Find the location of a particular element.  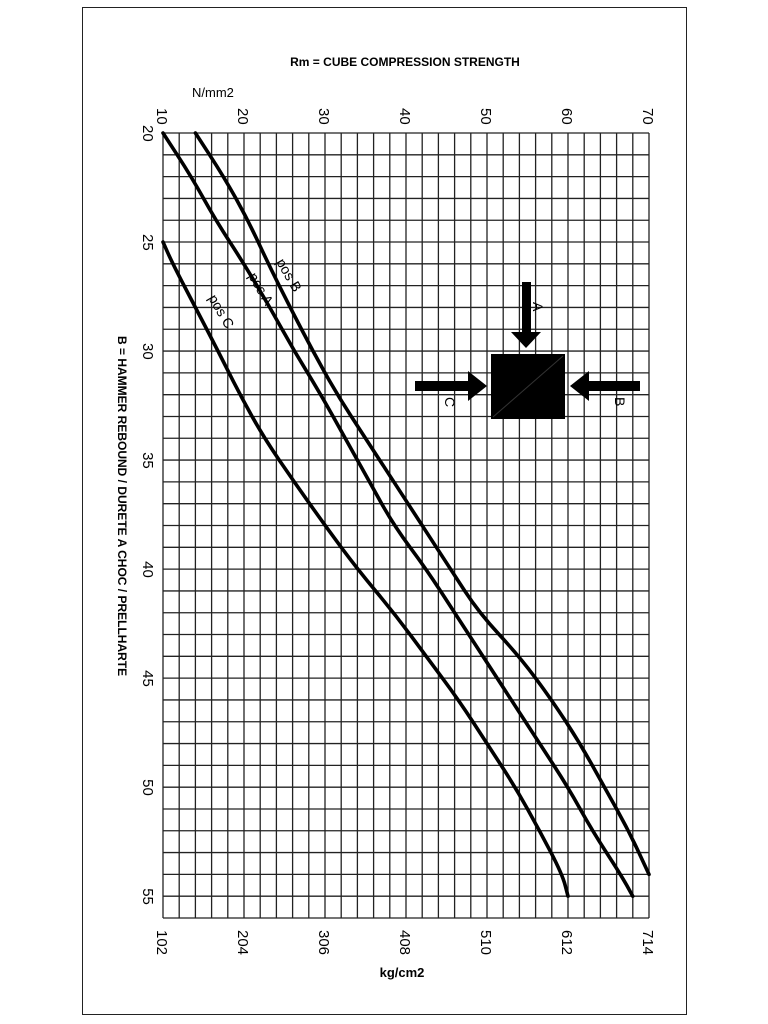

top-tick-label: 30 is located at coordinates (323, 116).